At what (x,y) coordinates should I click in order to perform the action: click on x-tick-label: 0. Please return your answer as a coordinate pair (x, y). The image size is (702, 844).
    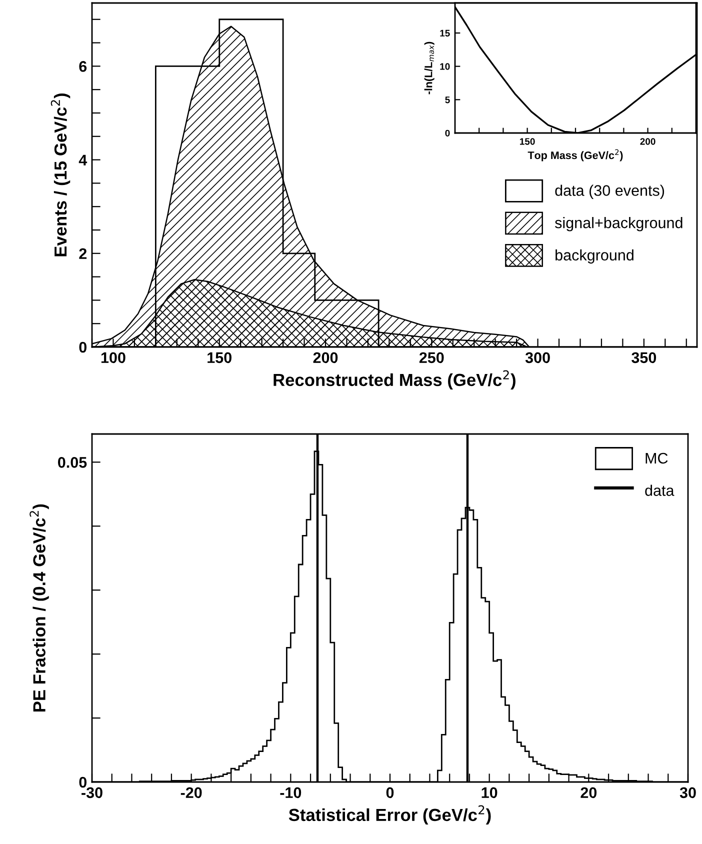
    Looking at the image, I should click on (390, 792).